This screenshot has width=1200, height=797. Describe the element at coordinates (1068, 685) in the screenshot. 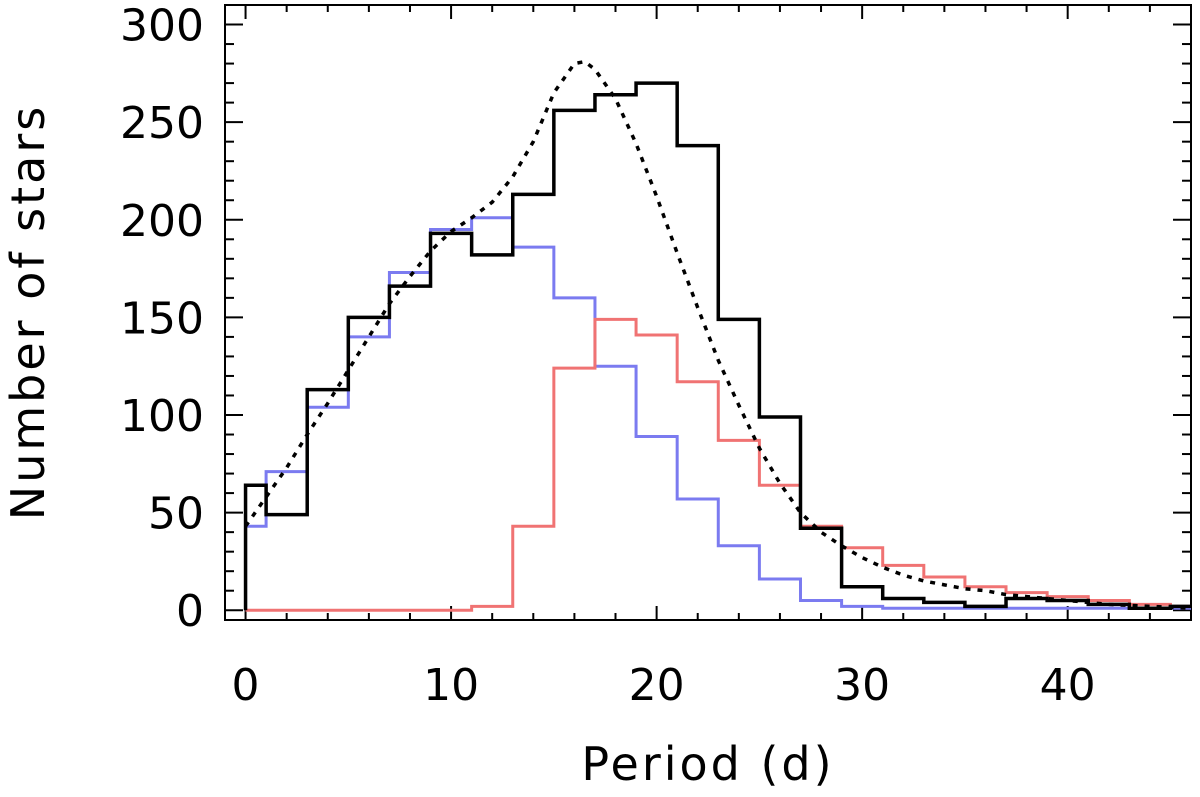

I see `x-tick-label: 40` at that location.